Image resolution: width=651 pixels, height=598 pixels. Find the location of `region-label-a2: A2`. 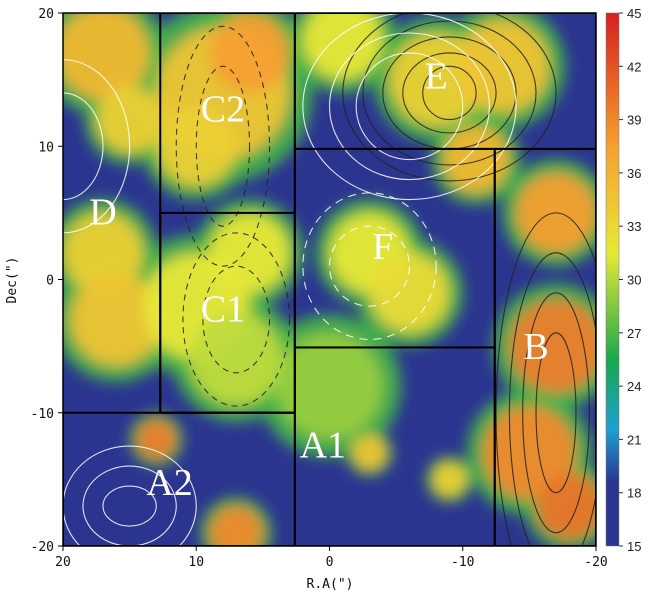

region-label-a2: A2 is located at coordinates (169, 483).